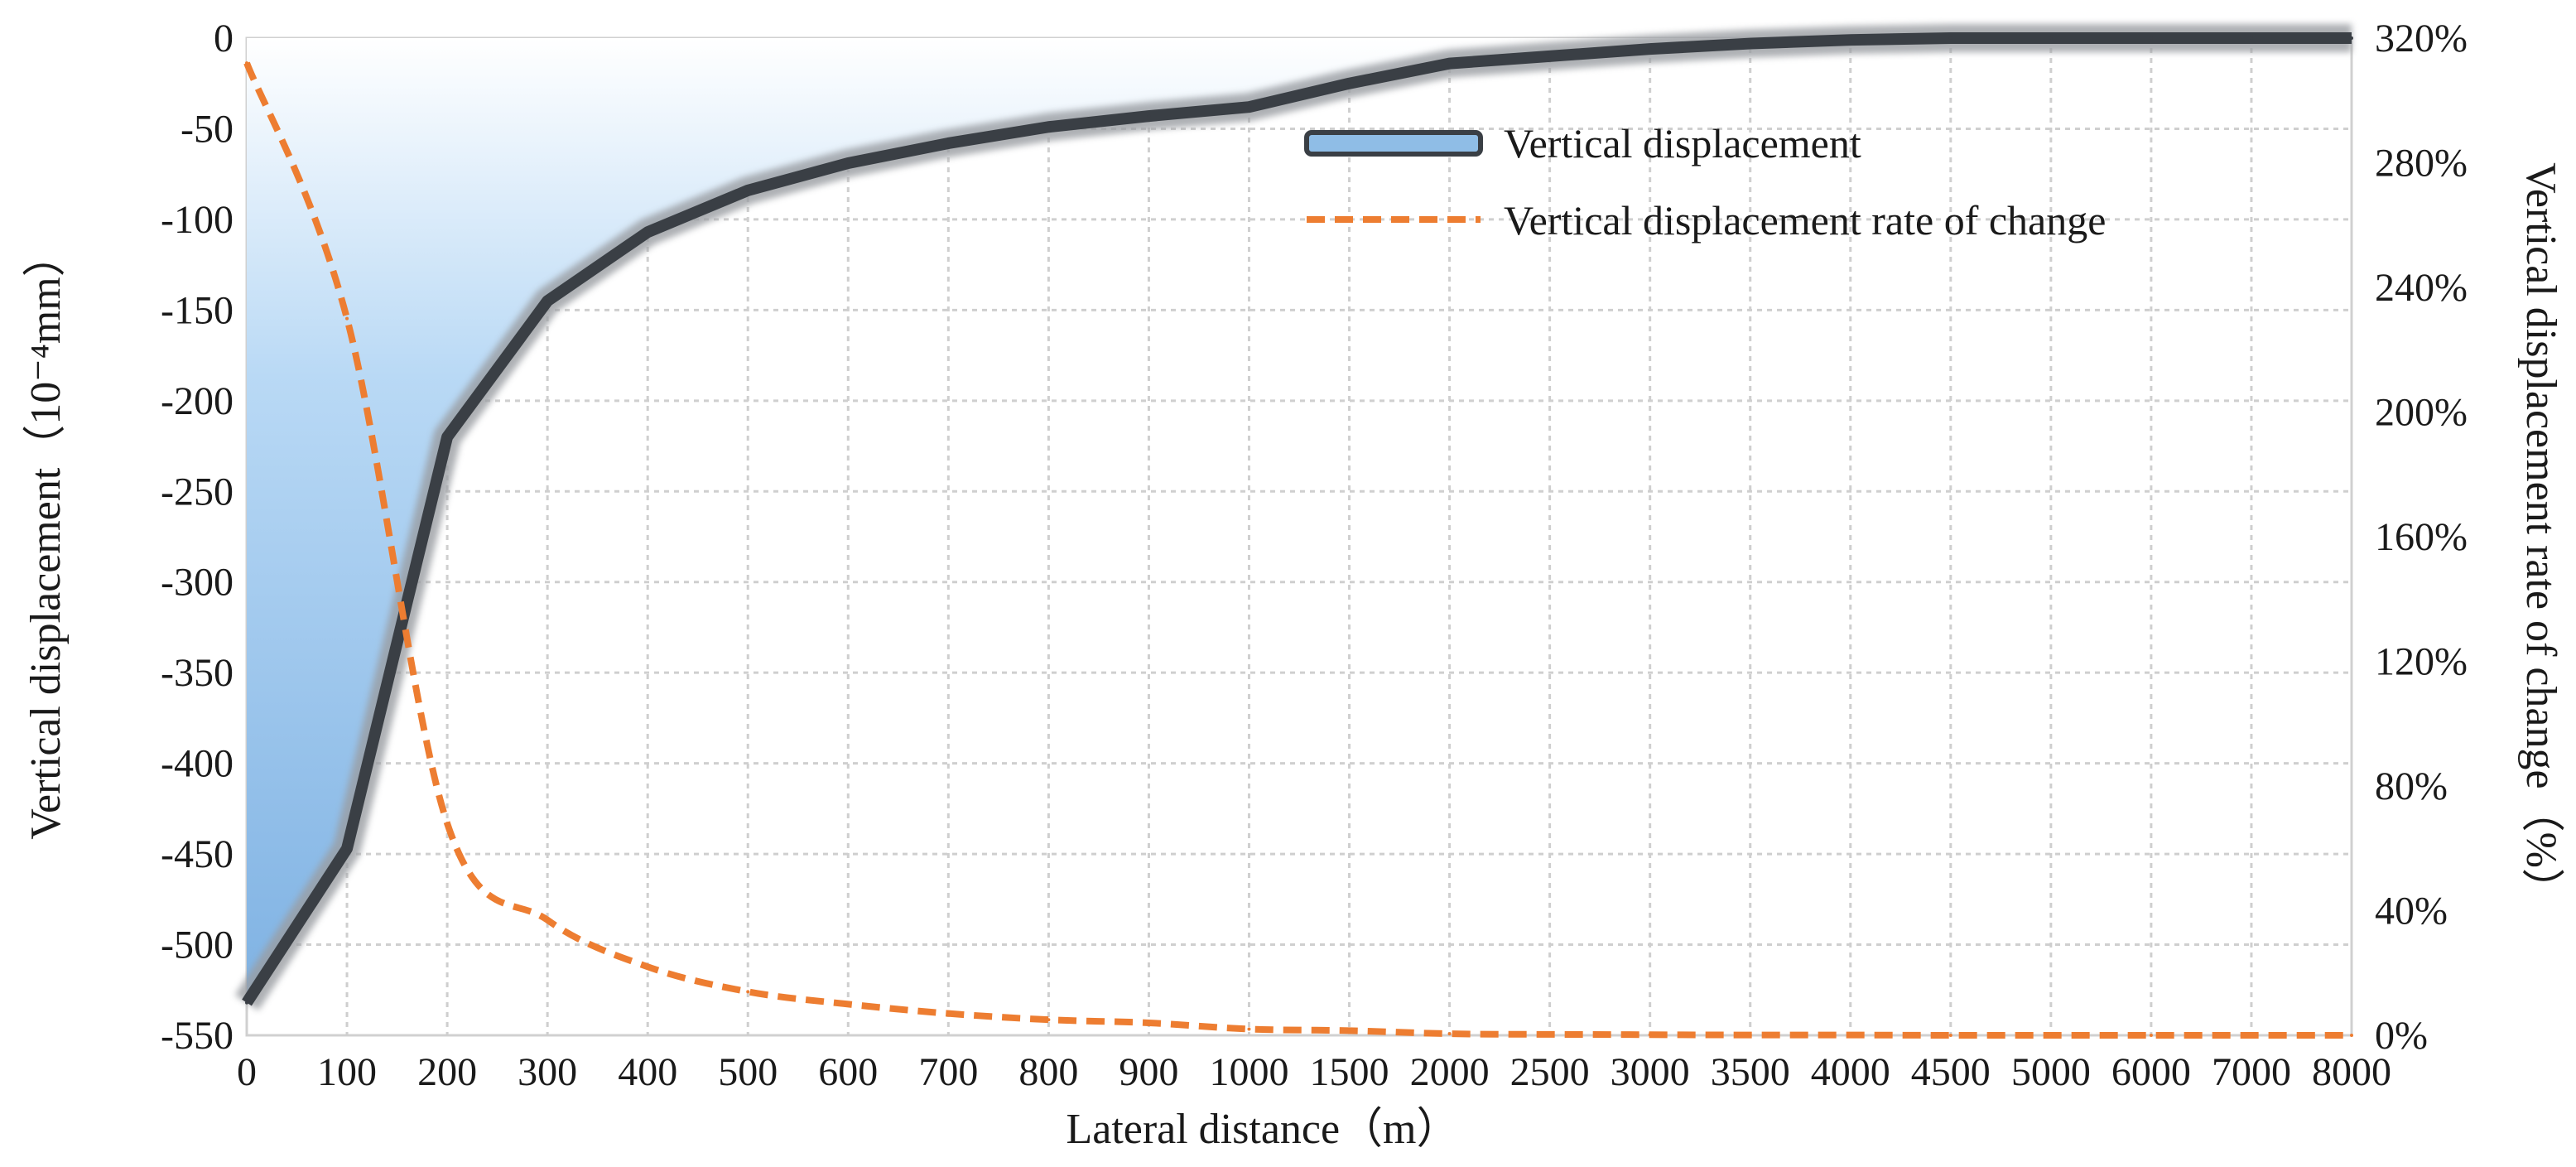 The image size is (2576, 1167). I want to click on y2-tick-label: 160%, so click(2421, 537).